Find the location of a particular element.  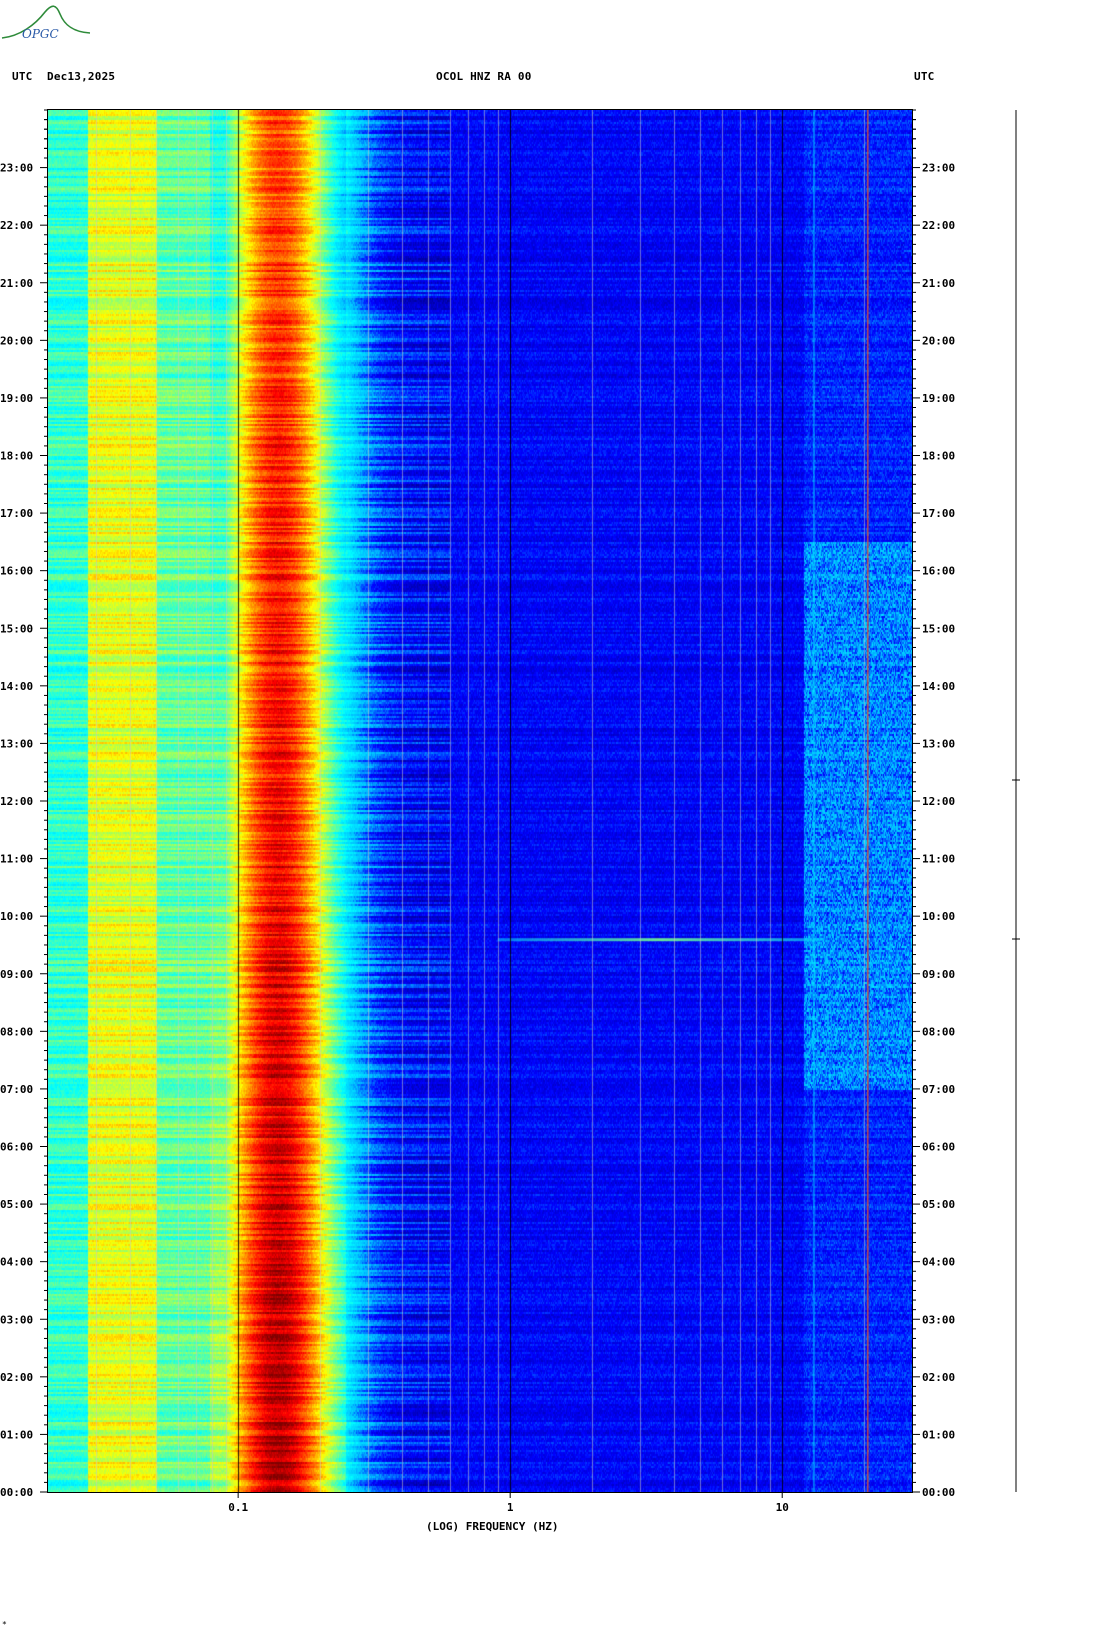

y-tick-label-left: 12:00 is located at coordinates (16, 801).